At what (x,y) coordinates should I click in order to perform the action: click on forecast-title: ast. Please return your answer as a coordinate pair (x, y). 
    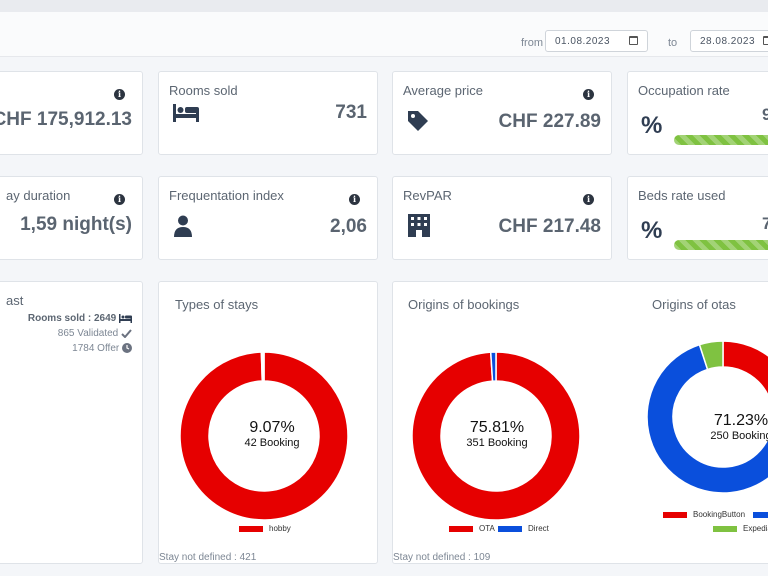
    Looking at the image, I should click on (15, 300).